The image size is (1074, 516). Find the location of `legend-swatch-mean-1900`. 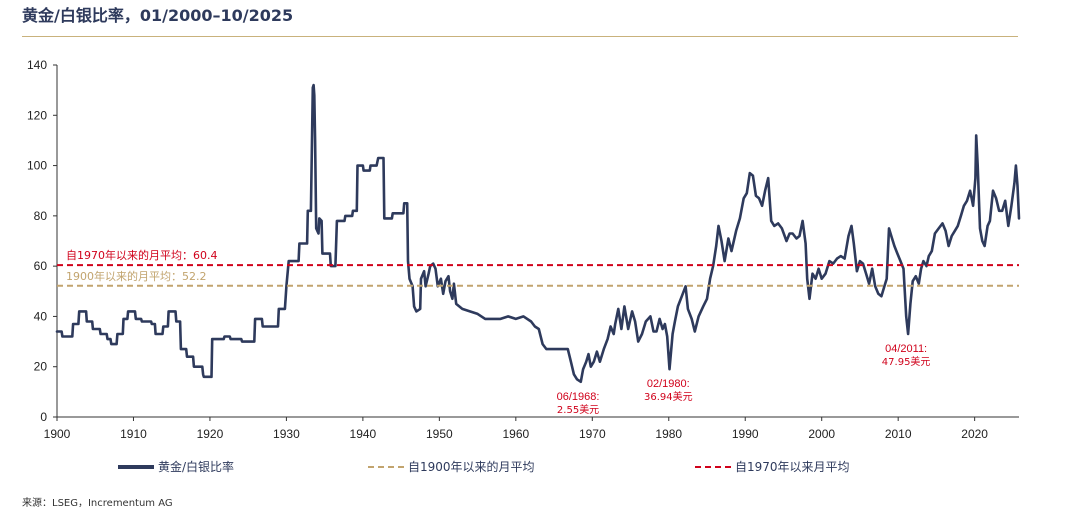

legend-swatch-mean-1900 is located at coordinates (386, 466).